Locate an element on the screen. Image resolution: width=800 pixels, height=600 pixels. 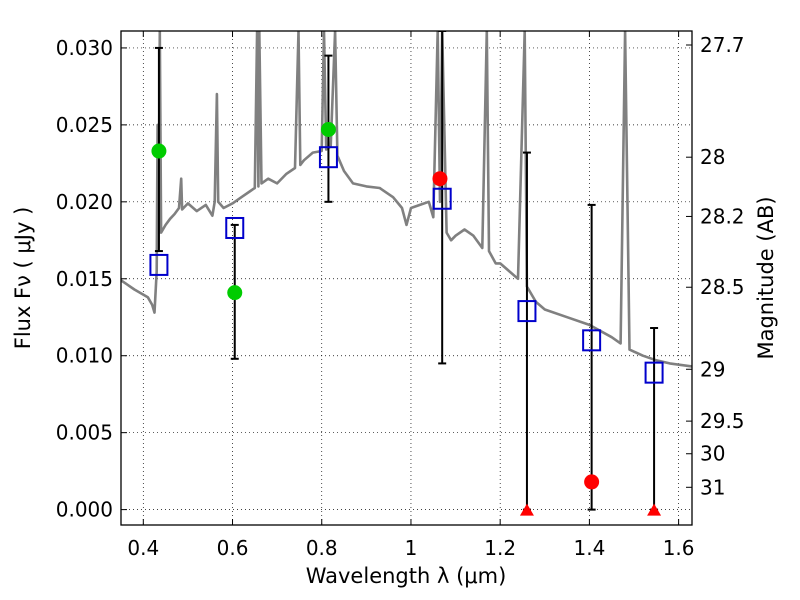
y2-axis-label: Magnitude (AB) is located at coordinates (766, 277).